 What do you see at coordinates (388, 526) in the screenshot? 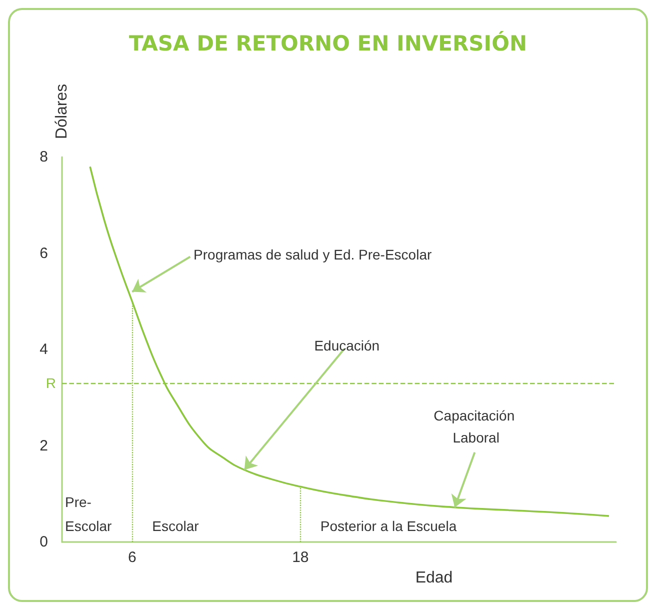
I see `annotation: Posterior a la Escuela` at bounding box center [388, 526].